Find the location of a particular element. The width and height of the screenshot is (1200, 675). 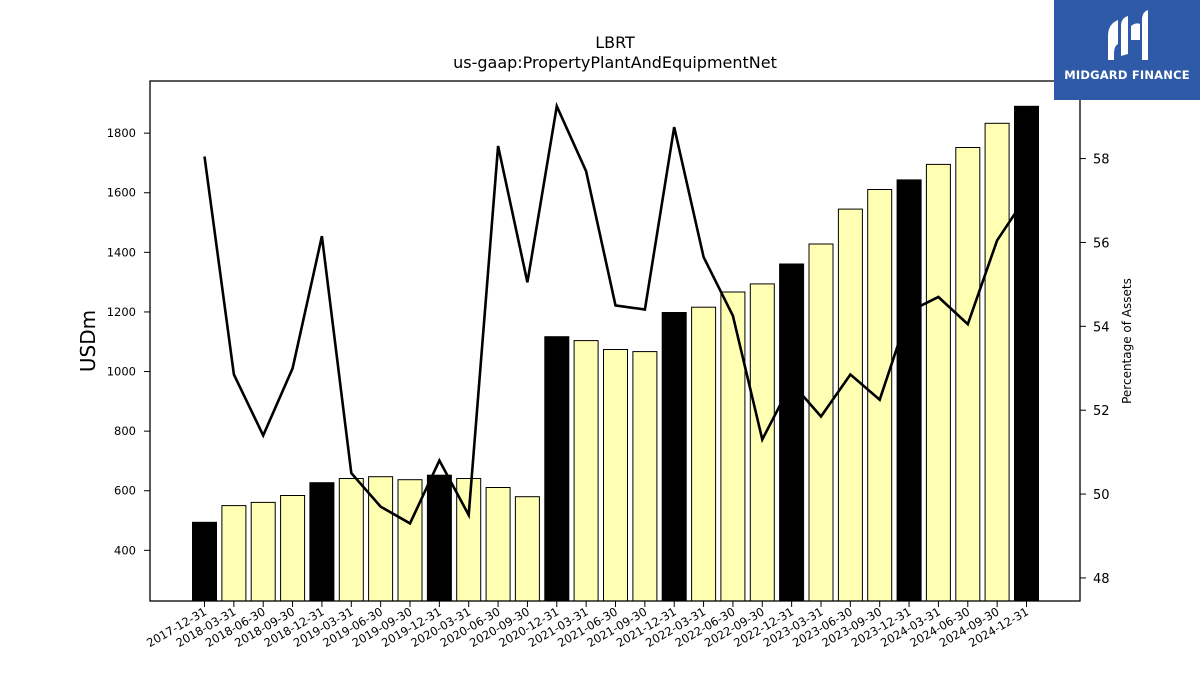

right-axis: 48 50 52 54 56 58 is located at coordinates (1095, 370).